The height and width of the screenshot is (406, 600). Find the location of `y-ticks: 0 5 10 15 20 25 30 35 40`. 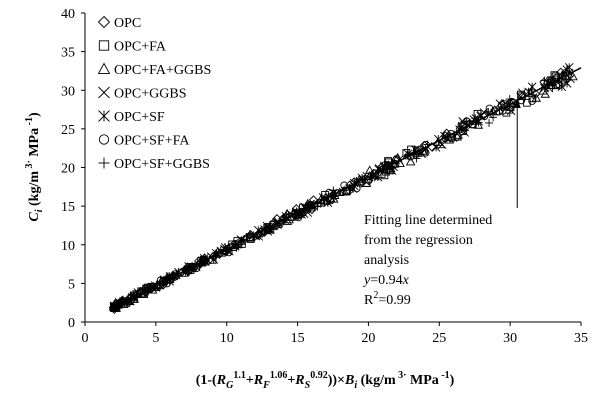

y-ticks: 0 5 10 15 20 25 30 35 40 is located at coordinates (73, 169).